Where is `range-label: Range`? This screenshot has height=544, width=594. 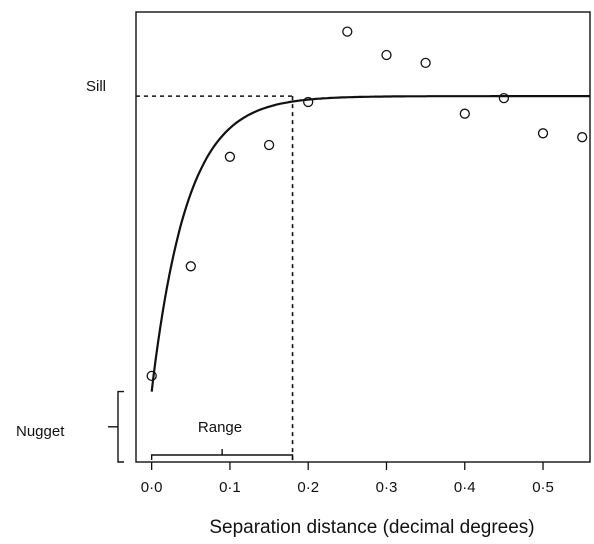 range-label: Range is located at coordinates (220, 427).